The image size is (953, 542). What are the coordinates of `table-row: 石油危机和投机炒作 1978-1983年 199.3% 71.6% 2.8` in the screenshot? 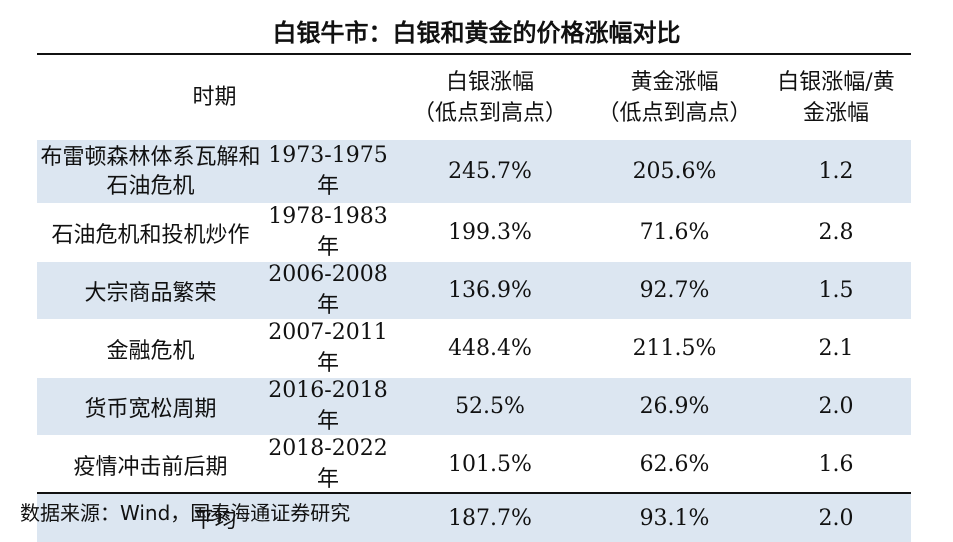 It's located at (474, 233).